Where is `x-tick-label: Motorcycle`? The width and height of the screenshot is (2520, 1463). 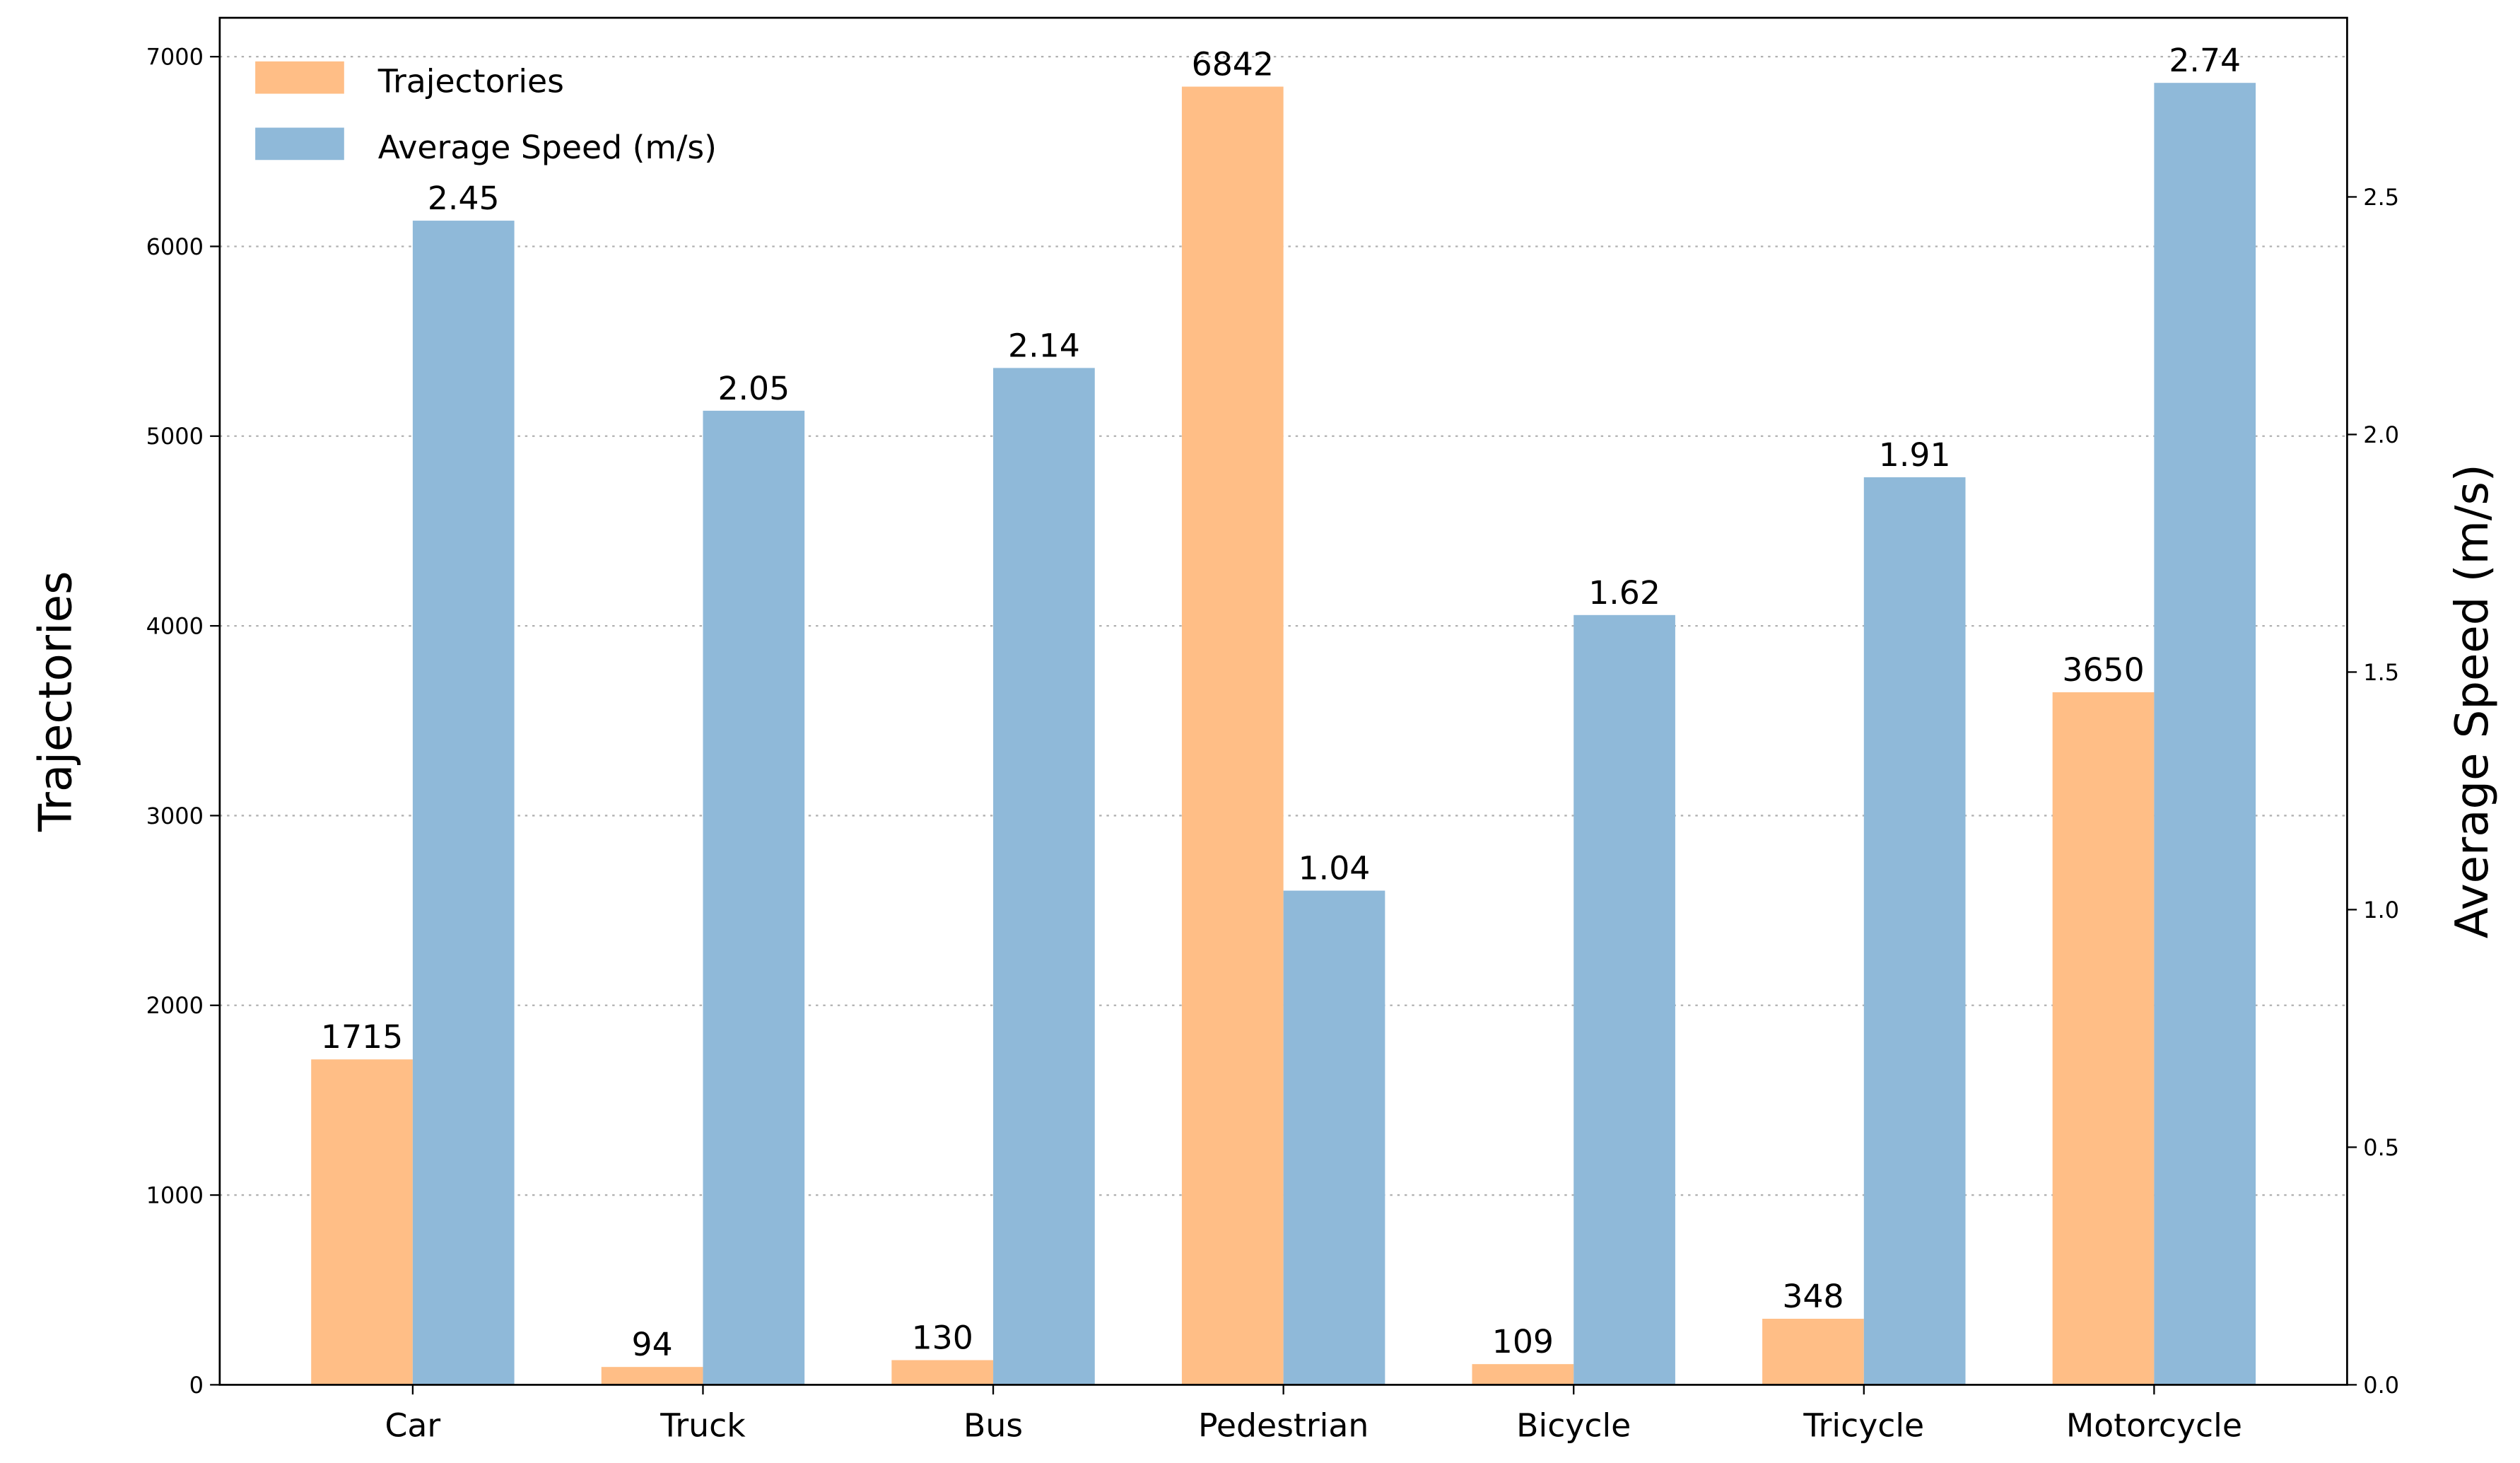 x-tick-label: Motorcycle is located at coordinates (2154, 1426).